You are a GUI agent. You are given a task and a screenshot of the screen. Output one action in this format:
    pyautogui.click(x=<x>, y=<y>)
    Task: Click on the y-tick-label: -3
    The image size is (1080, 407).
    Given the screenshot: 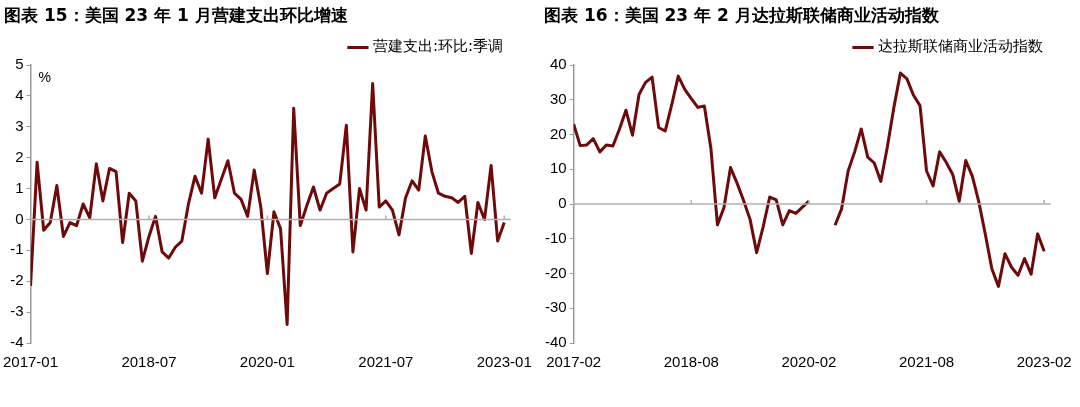 What is the action you would take?
    pyautogui.click(x=17, y=311)
    